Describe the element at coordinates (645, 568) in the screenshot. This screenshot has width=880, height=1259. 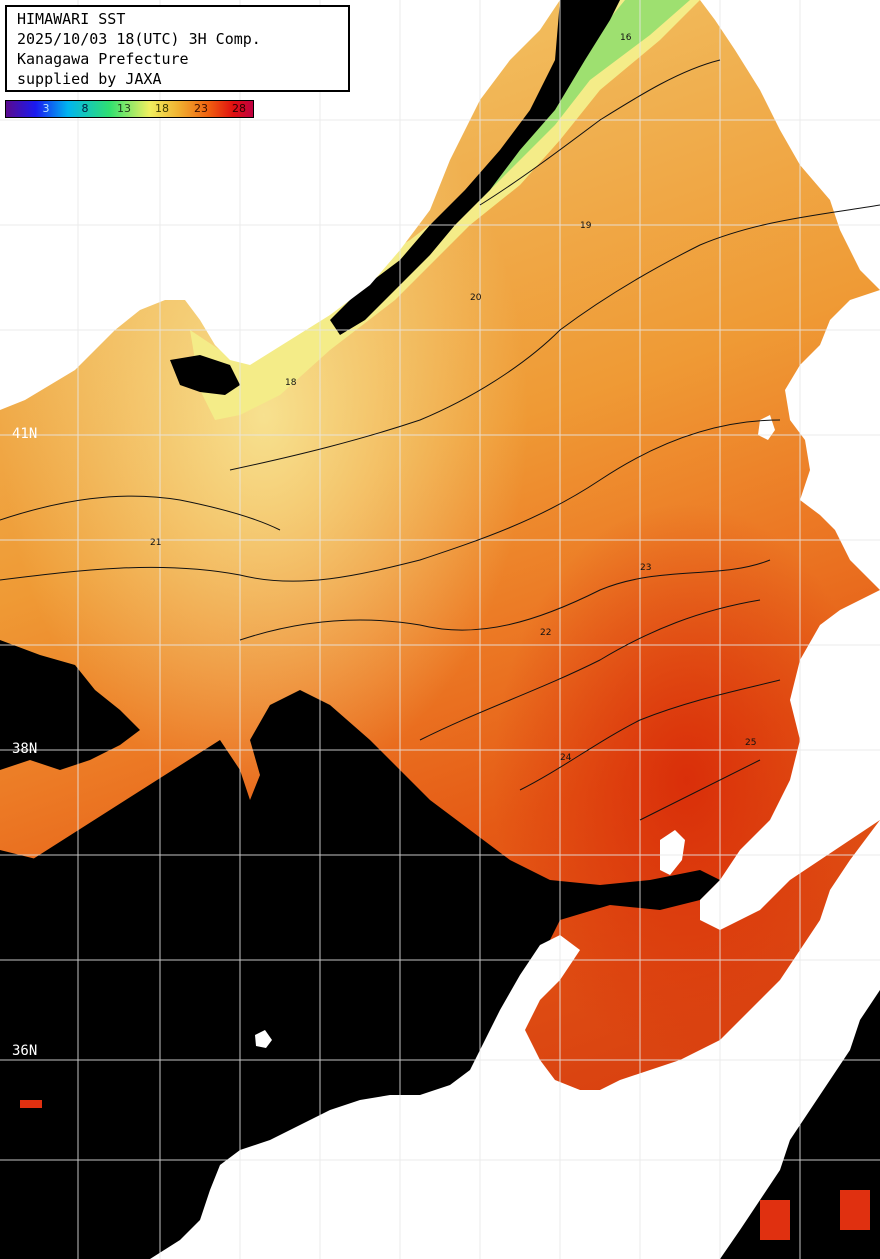
I see `contour-label-23: 23` at that location.